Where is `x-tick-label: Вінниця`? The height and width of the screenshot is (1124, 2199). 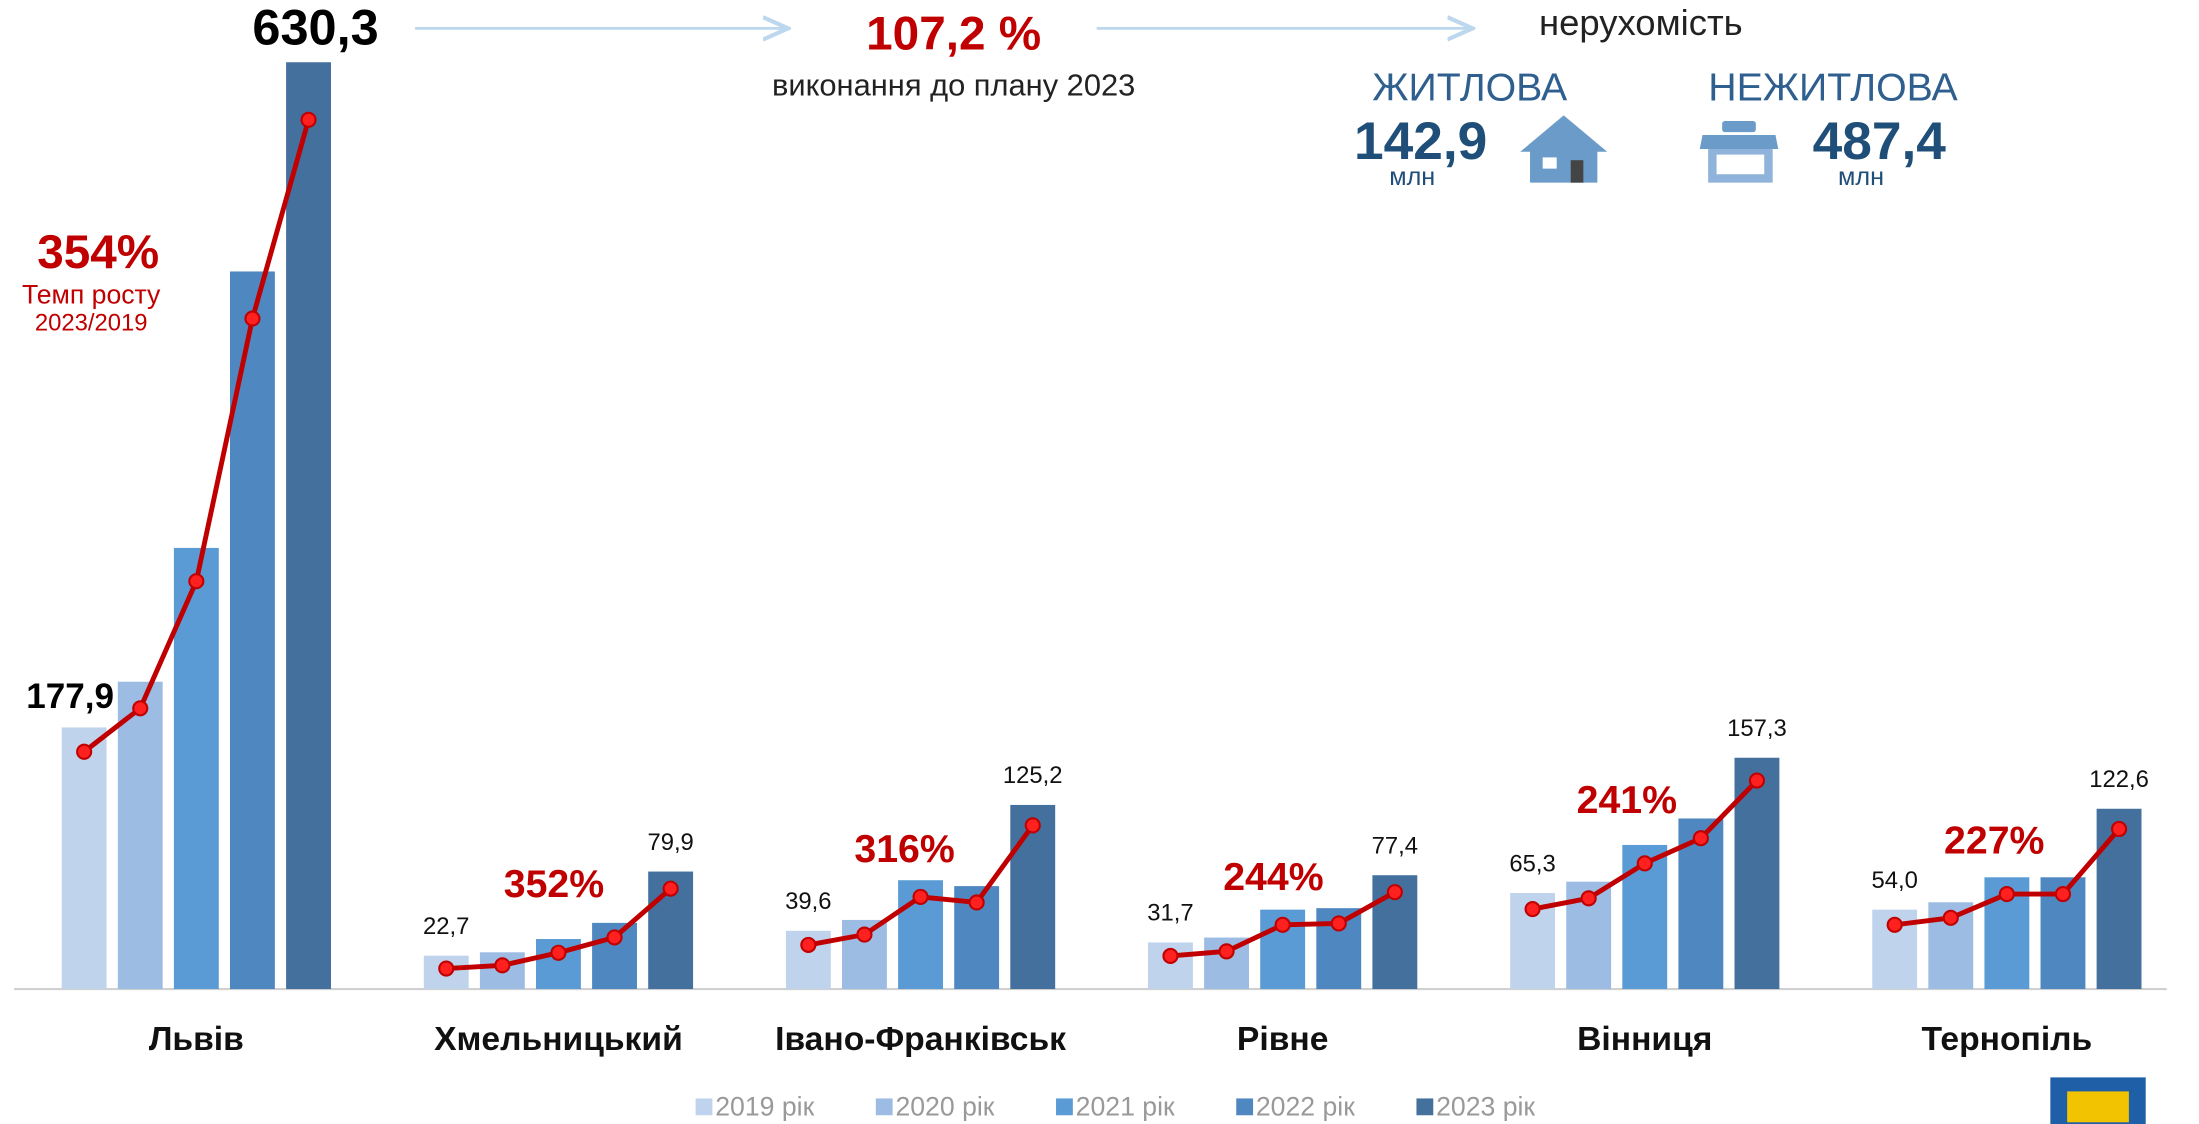
x-tick-label: Вінниця is located at coordinates (1644, 1039).